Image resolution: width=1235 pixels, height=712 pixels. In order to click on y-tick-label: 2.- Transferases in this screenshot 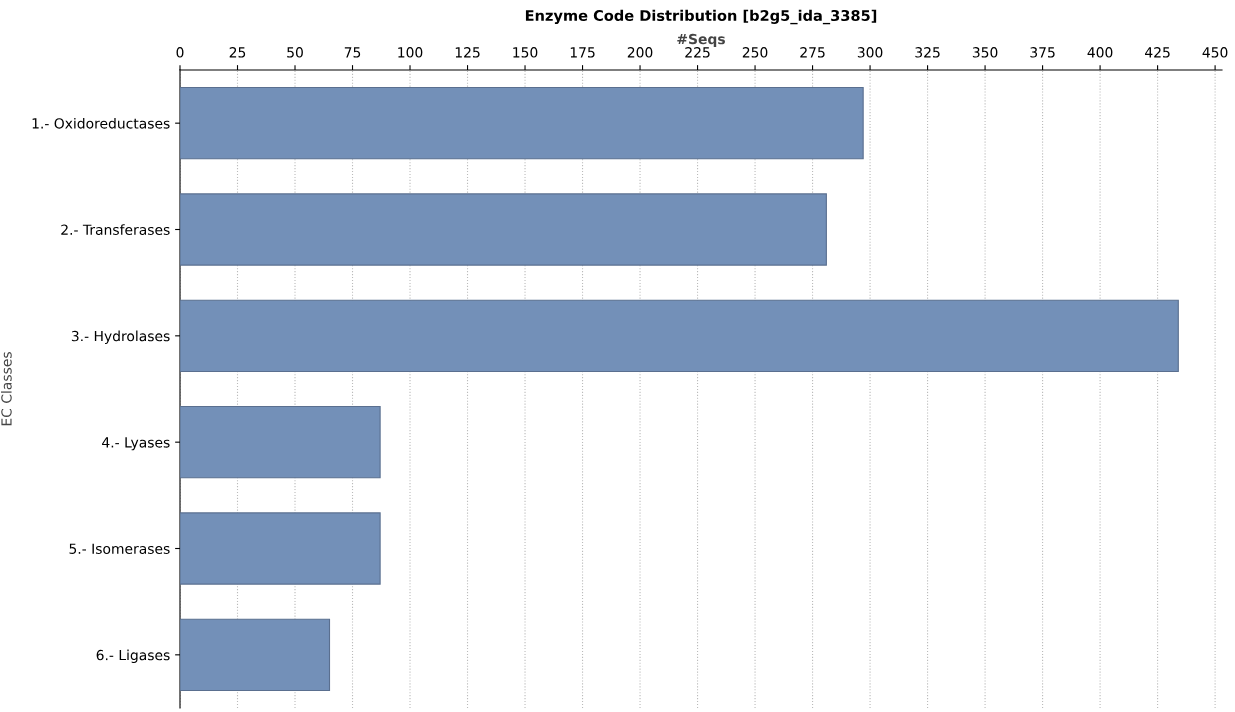, I will do `click(115, 229)`.